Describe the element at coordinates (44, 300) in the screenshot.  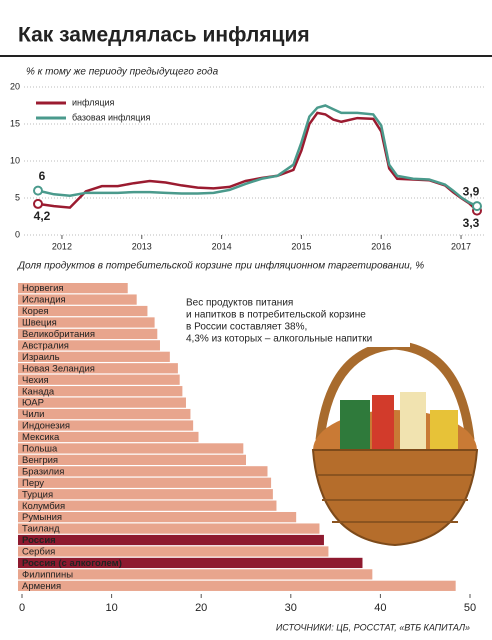
I see `category-label: Исландия` at that location.